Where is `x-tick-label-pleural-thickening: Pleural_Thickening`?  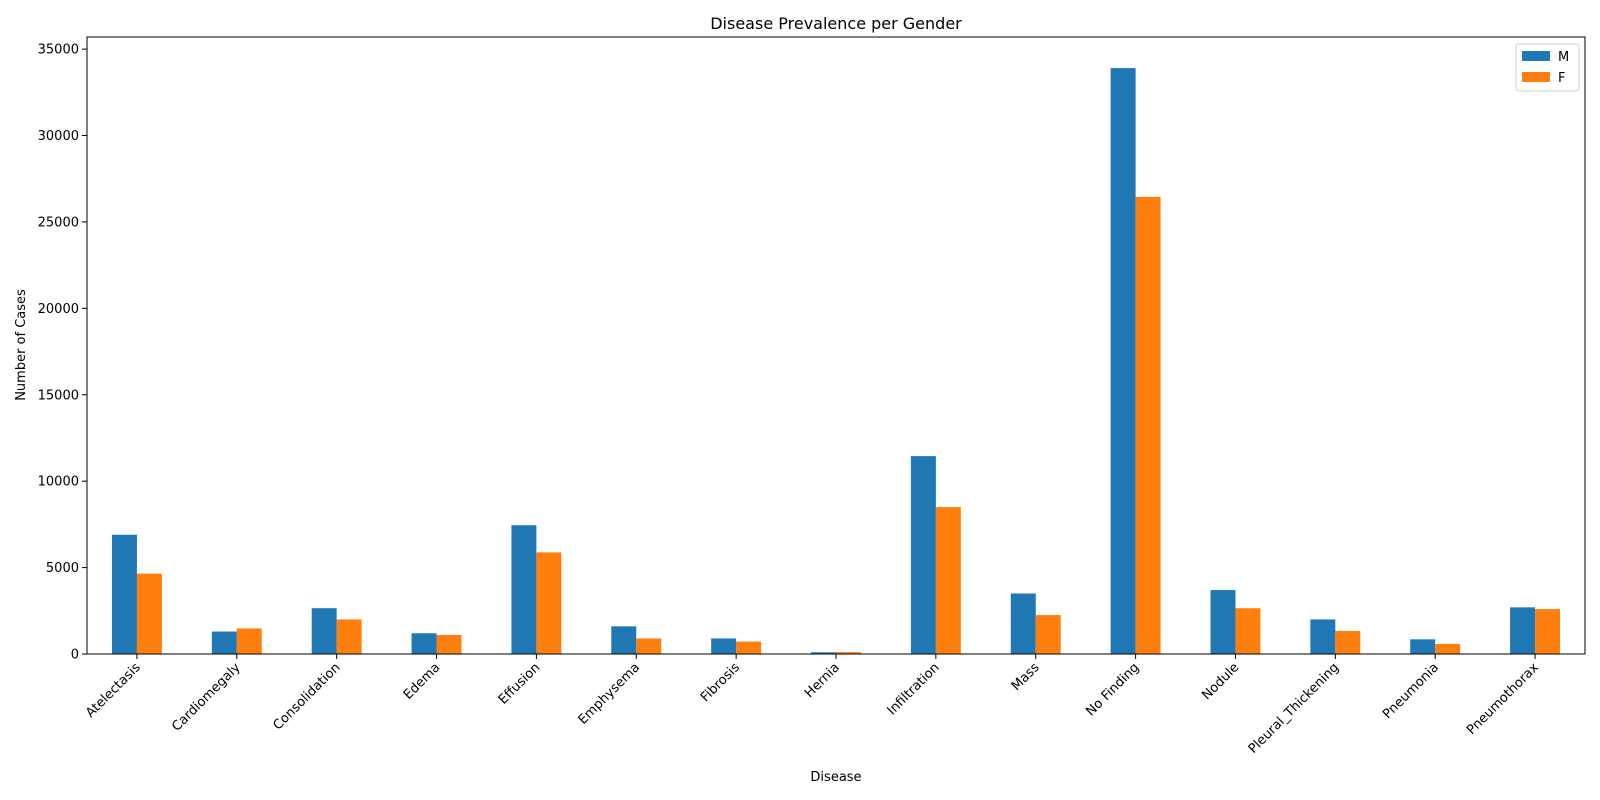 x-tick-label-pleural-thickening: Pleural_Thickening is located at coordinates (1294, 708).